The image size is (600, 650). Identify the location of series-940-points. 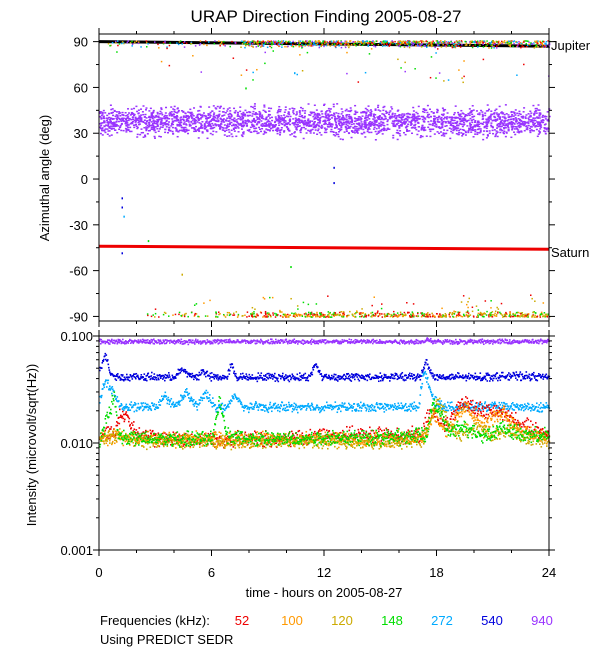
(325, 122).